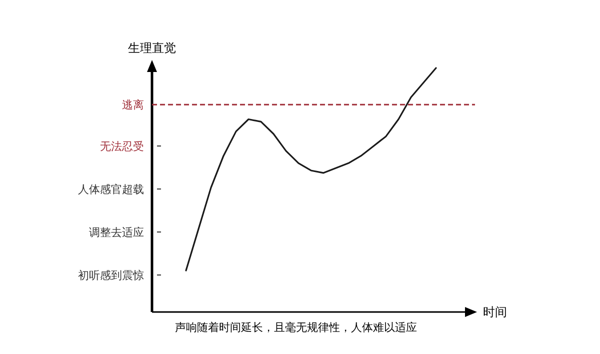 The height and width of the screenshot is (354, 600). What do you see at coordinates (296, 327) in the screenshot?
I see `text: 声响随着时间延长，且毫无规律性，人体难以适应` at bounding box center [296, 327].